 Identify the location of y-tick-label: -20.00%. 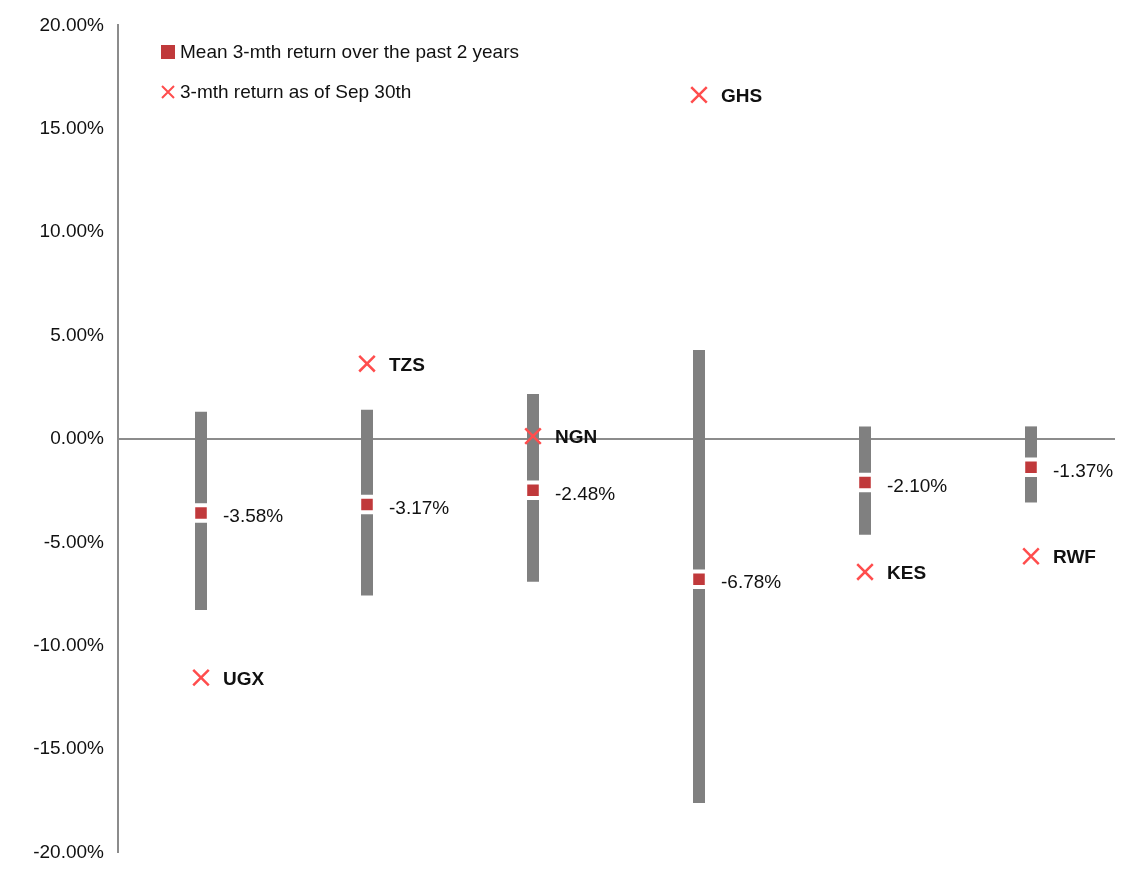
(69, 851).